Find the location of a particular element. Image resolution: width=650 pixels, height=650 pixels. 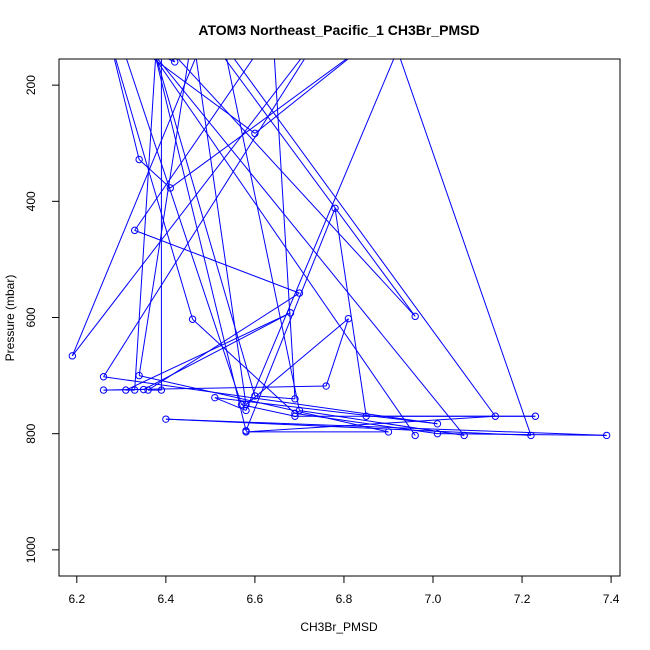

x-axis: 6.2 6.4 6.6 6.8 7.0 7.2 7.4 is located at coordinates (344, 591).